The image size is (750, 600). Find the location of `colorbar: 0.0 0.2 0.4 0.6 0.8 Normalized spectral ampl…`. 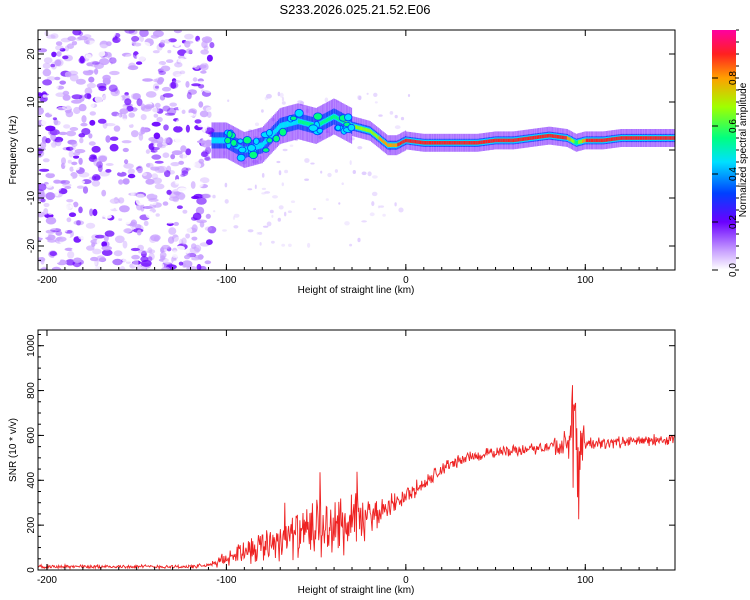

colorbar: 0.0 0.2 0.4 0.6 0.8 Normalized spectral ampl… is located at coordinates (730, 153).